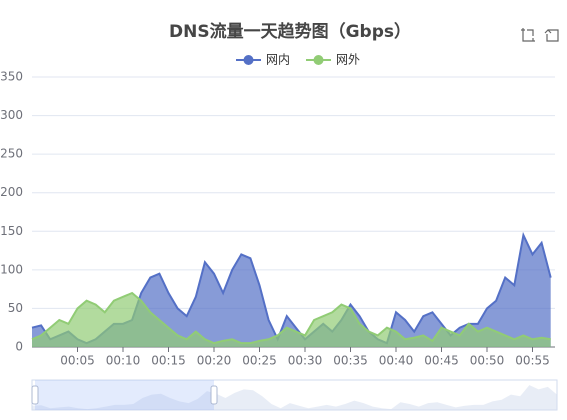 The width and height of the screenshot is (567, 420). Describe the element at coordinates (528, 35) in the screenshot. I see `zoom-icon` at that location.